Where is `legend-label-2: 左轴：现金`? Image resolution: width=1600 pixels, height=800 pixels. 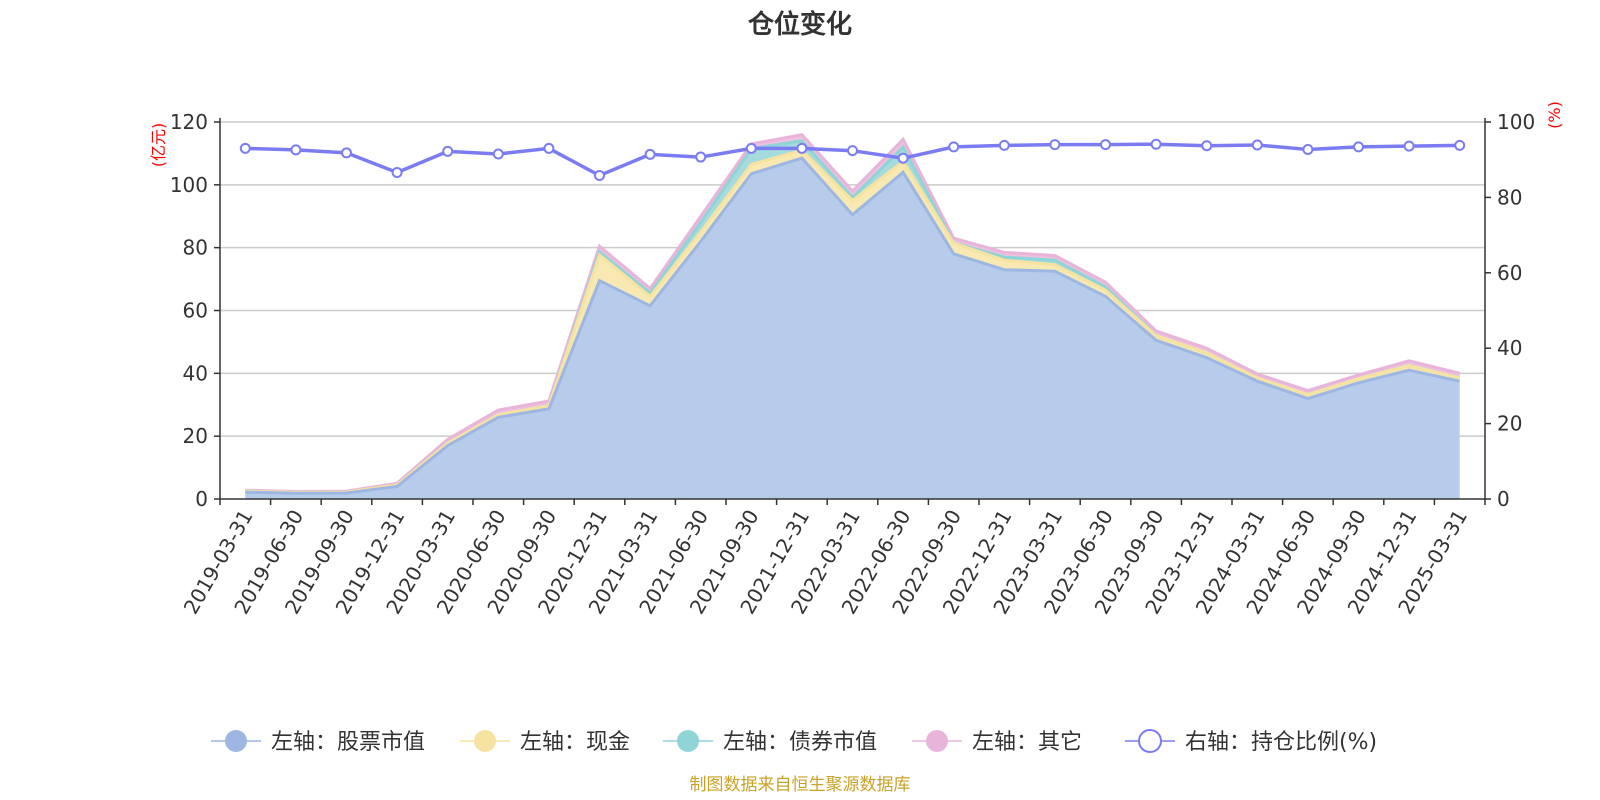 legend-label-2: 左轴：现金 is located at coordinates (575, 742).